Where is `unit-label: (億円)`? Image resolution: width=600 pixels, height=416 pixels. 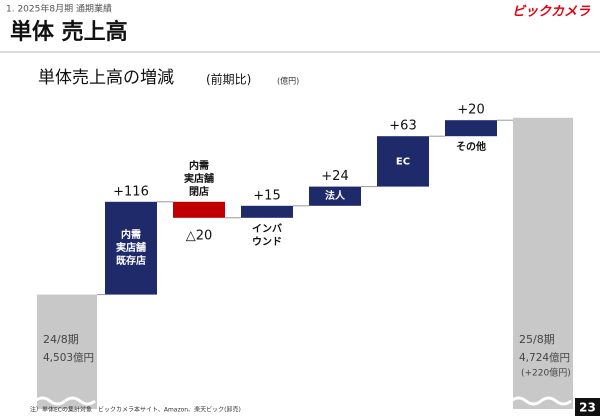
unit-label: (億円) is located at coordinates (288, 81).